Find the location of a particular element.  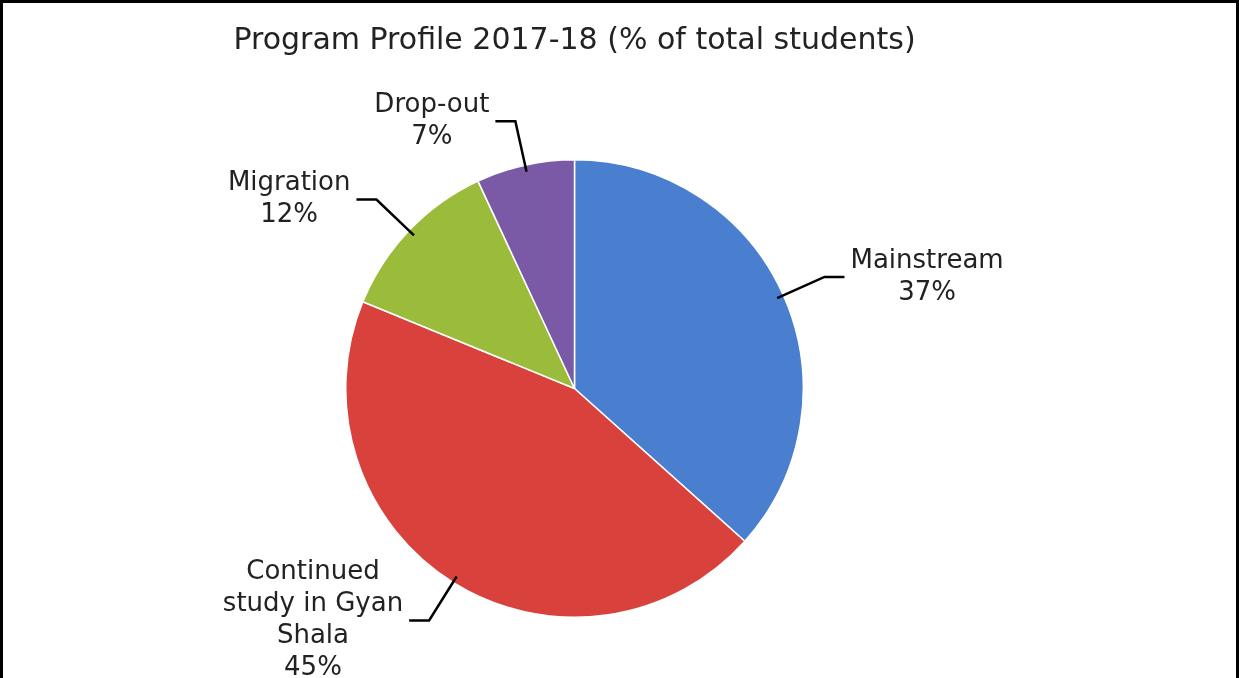

data-label: 12% is located at coordinates (289, 213).